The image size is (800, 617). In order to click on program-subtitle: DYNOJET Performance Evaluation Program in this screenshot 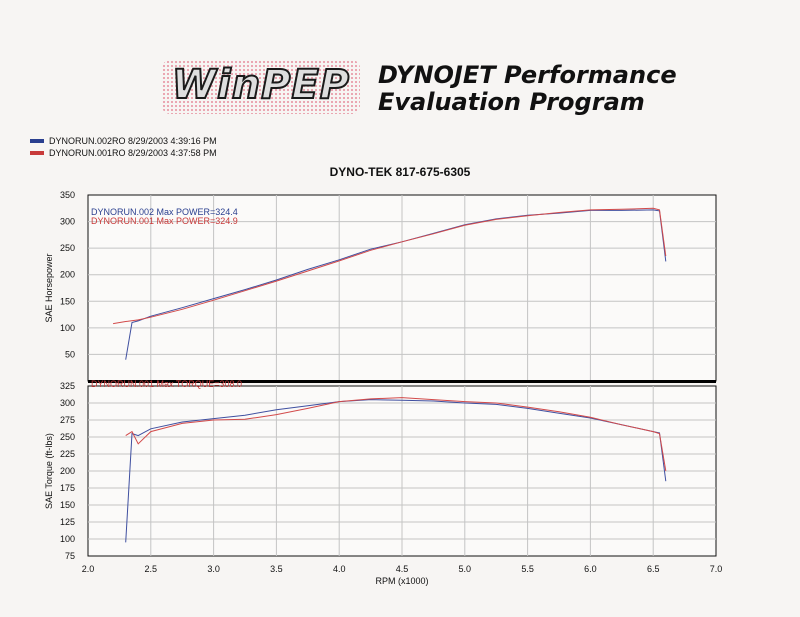, I will do `click(538, 89)`.